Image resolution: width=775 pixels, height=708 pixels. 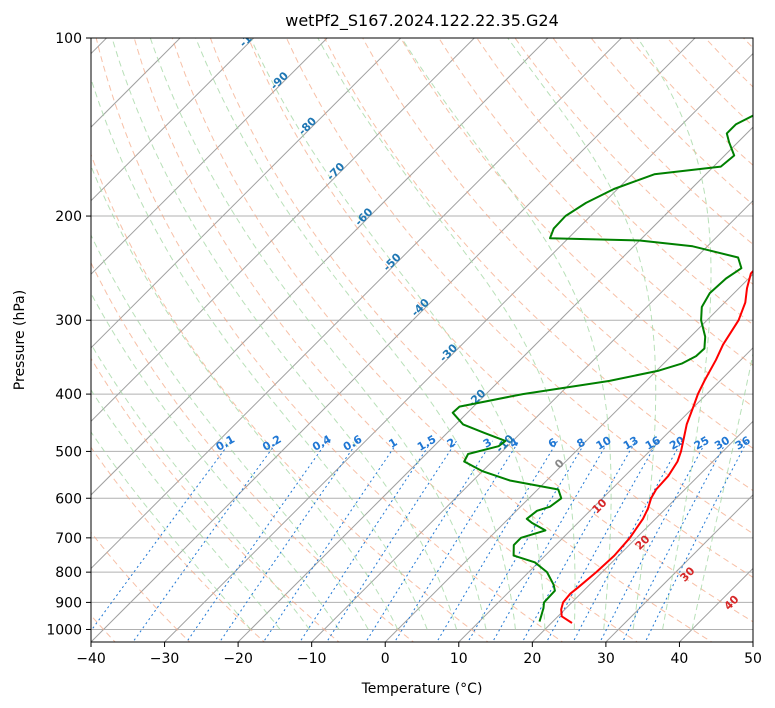 What do you see at coordinates (532, 659) in the screenshot?
I see `x-tick-label: 20` at bounding box center [532, 659].